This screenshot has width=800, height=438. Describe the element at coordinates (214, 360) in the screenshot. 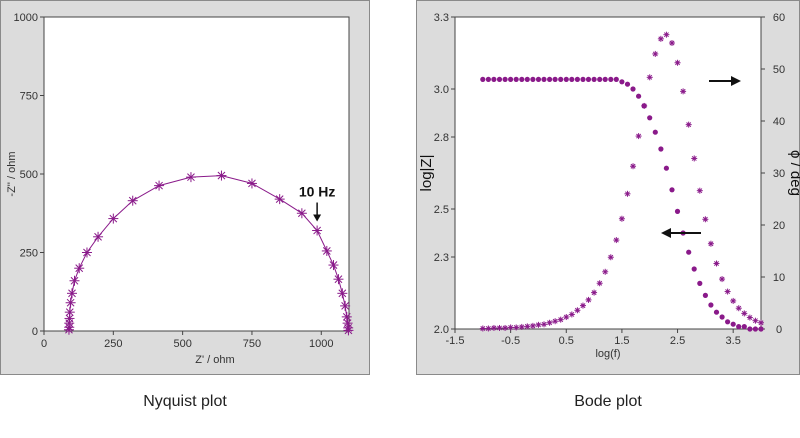

I see `nyquist-x-label: Z' / ohm` at that location.